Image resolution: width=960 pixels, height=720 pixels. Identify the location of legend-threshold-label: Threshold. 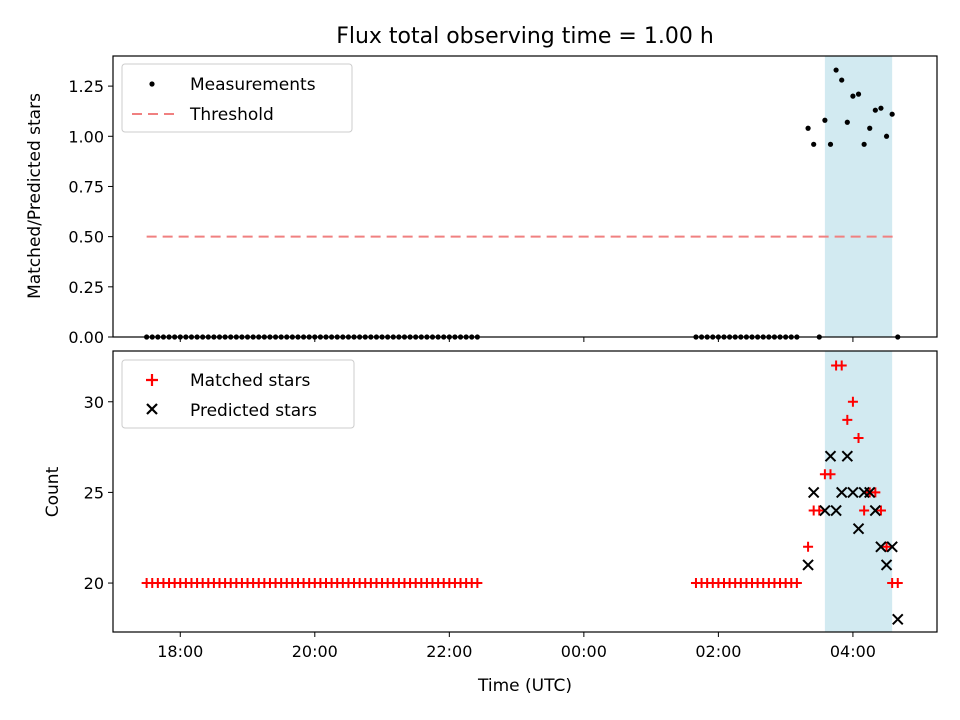
(231, 115).